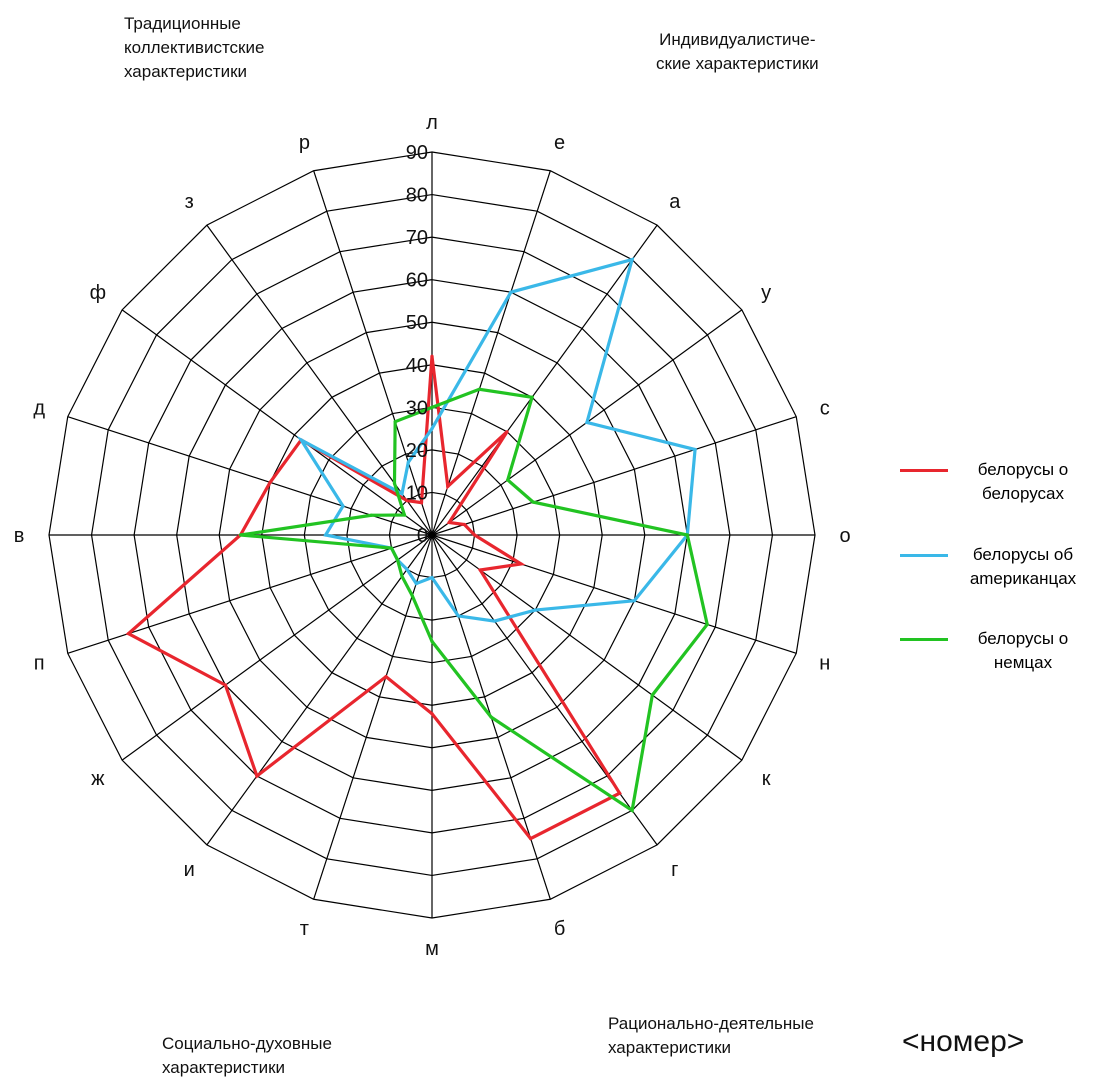 Image resolution: width=1107 pixels, height=1086 pixels. Describe the element at coordinates (39, 408) in the screenshot. I see `category-label-16: д` at that location.